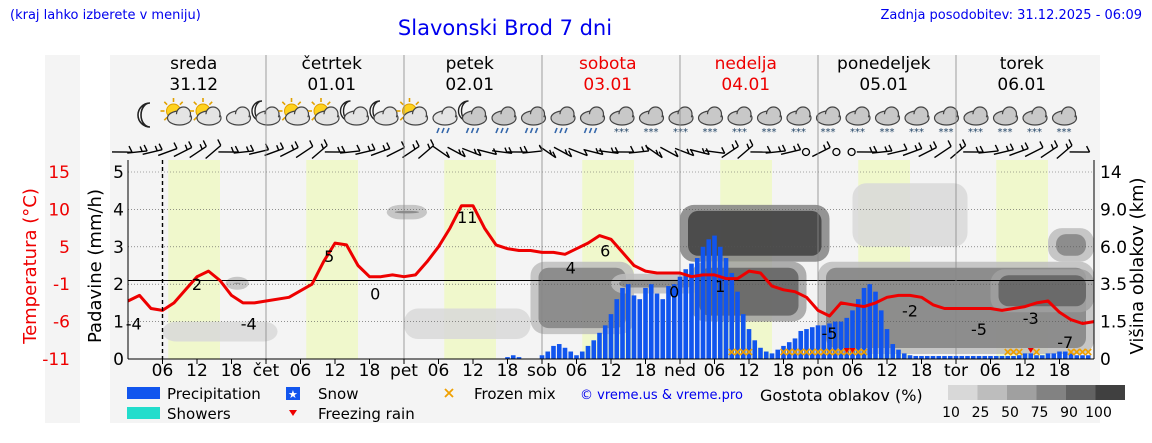 The height and width of the screenshot is (443, 1152). Describe the element at coordinates (661, 395) in the screenshot. I see `copyright-link: © vreme.us & vreme.pro` at that location.